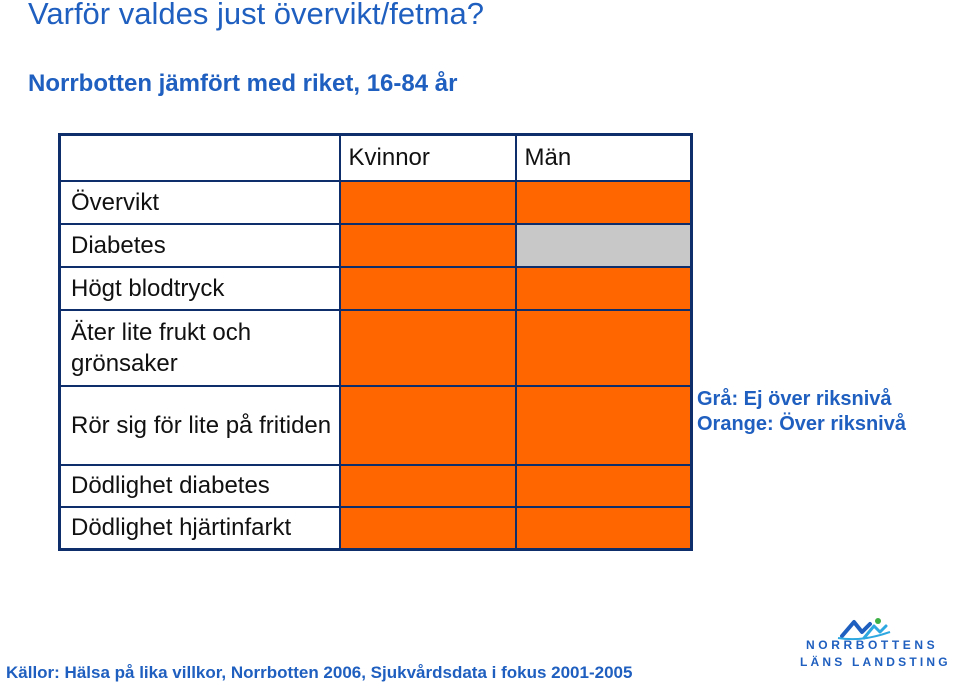 This screenshot has width=960, height=690. What do you see at coordinates (603, 157) in the screenshot?
I see `column-header-man: Män` at bounding box center [603, 157].